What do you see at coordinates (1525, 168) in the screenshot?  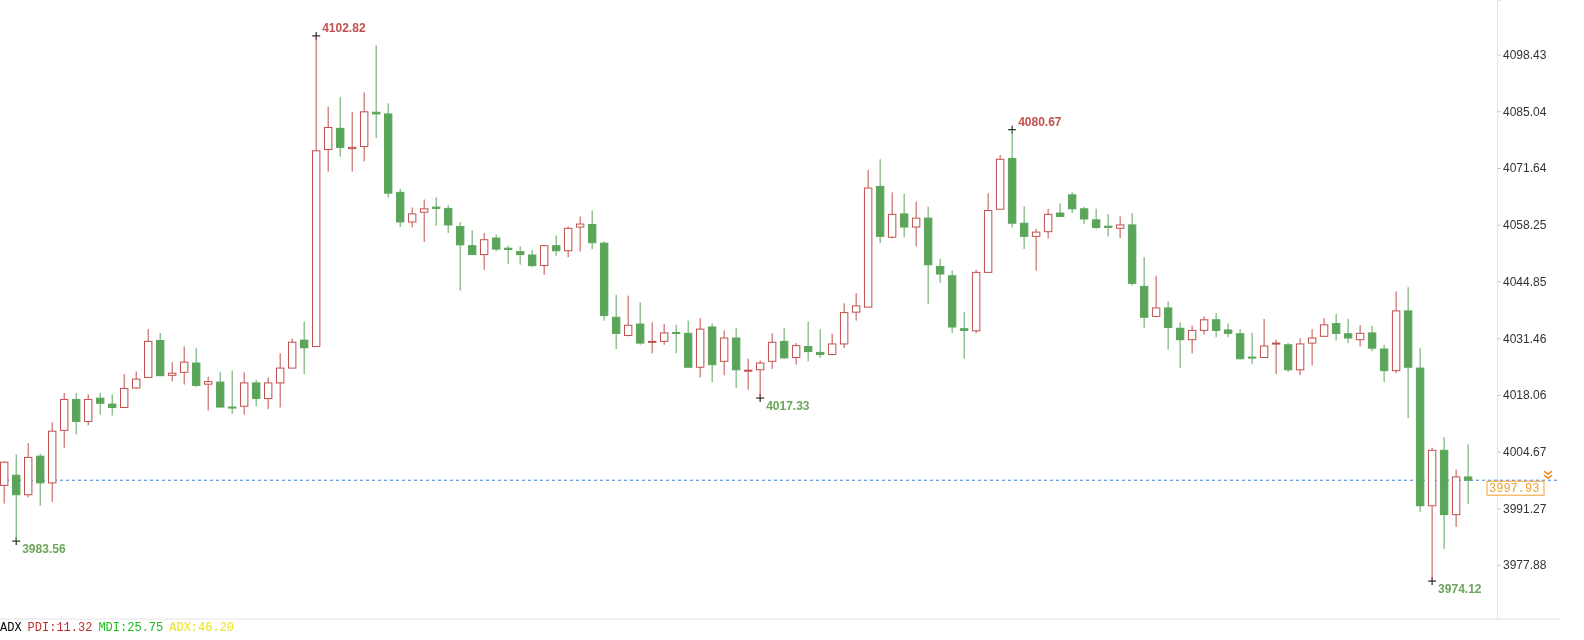 I see `y-tick-label: 4071.64` at bounding box center [1525, 168].